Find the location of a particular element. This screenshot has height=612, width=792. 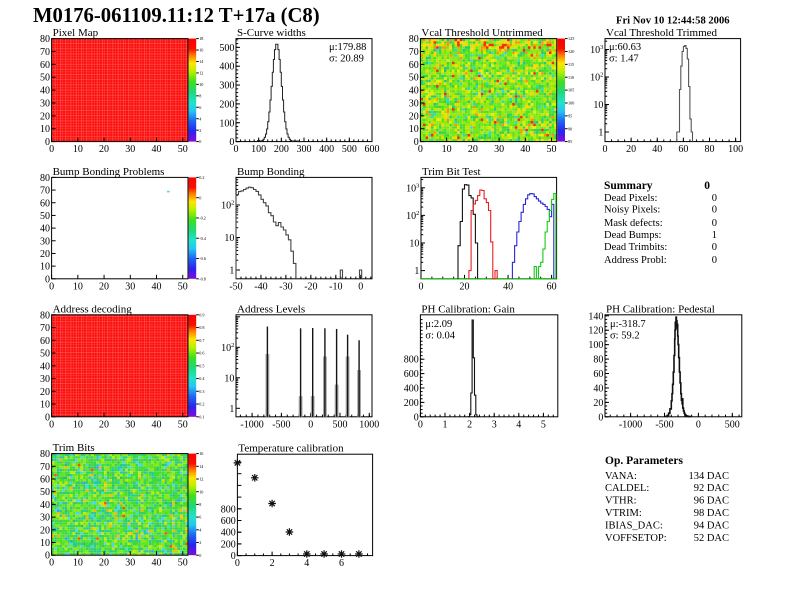

svg-text: 105 is located at coordinates (571, 90).